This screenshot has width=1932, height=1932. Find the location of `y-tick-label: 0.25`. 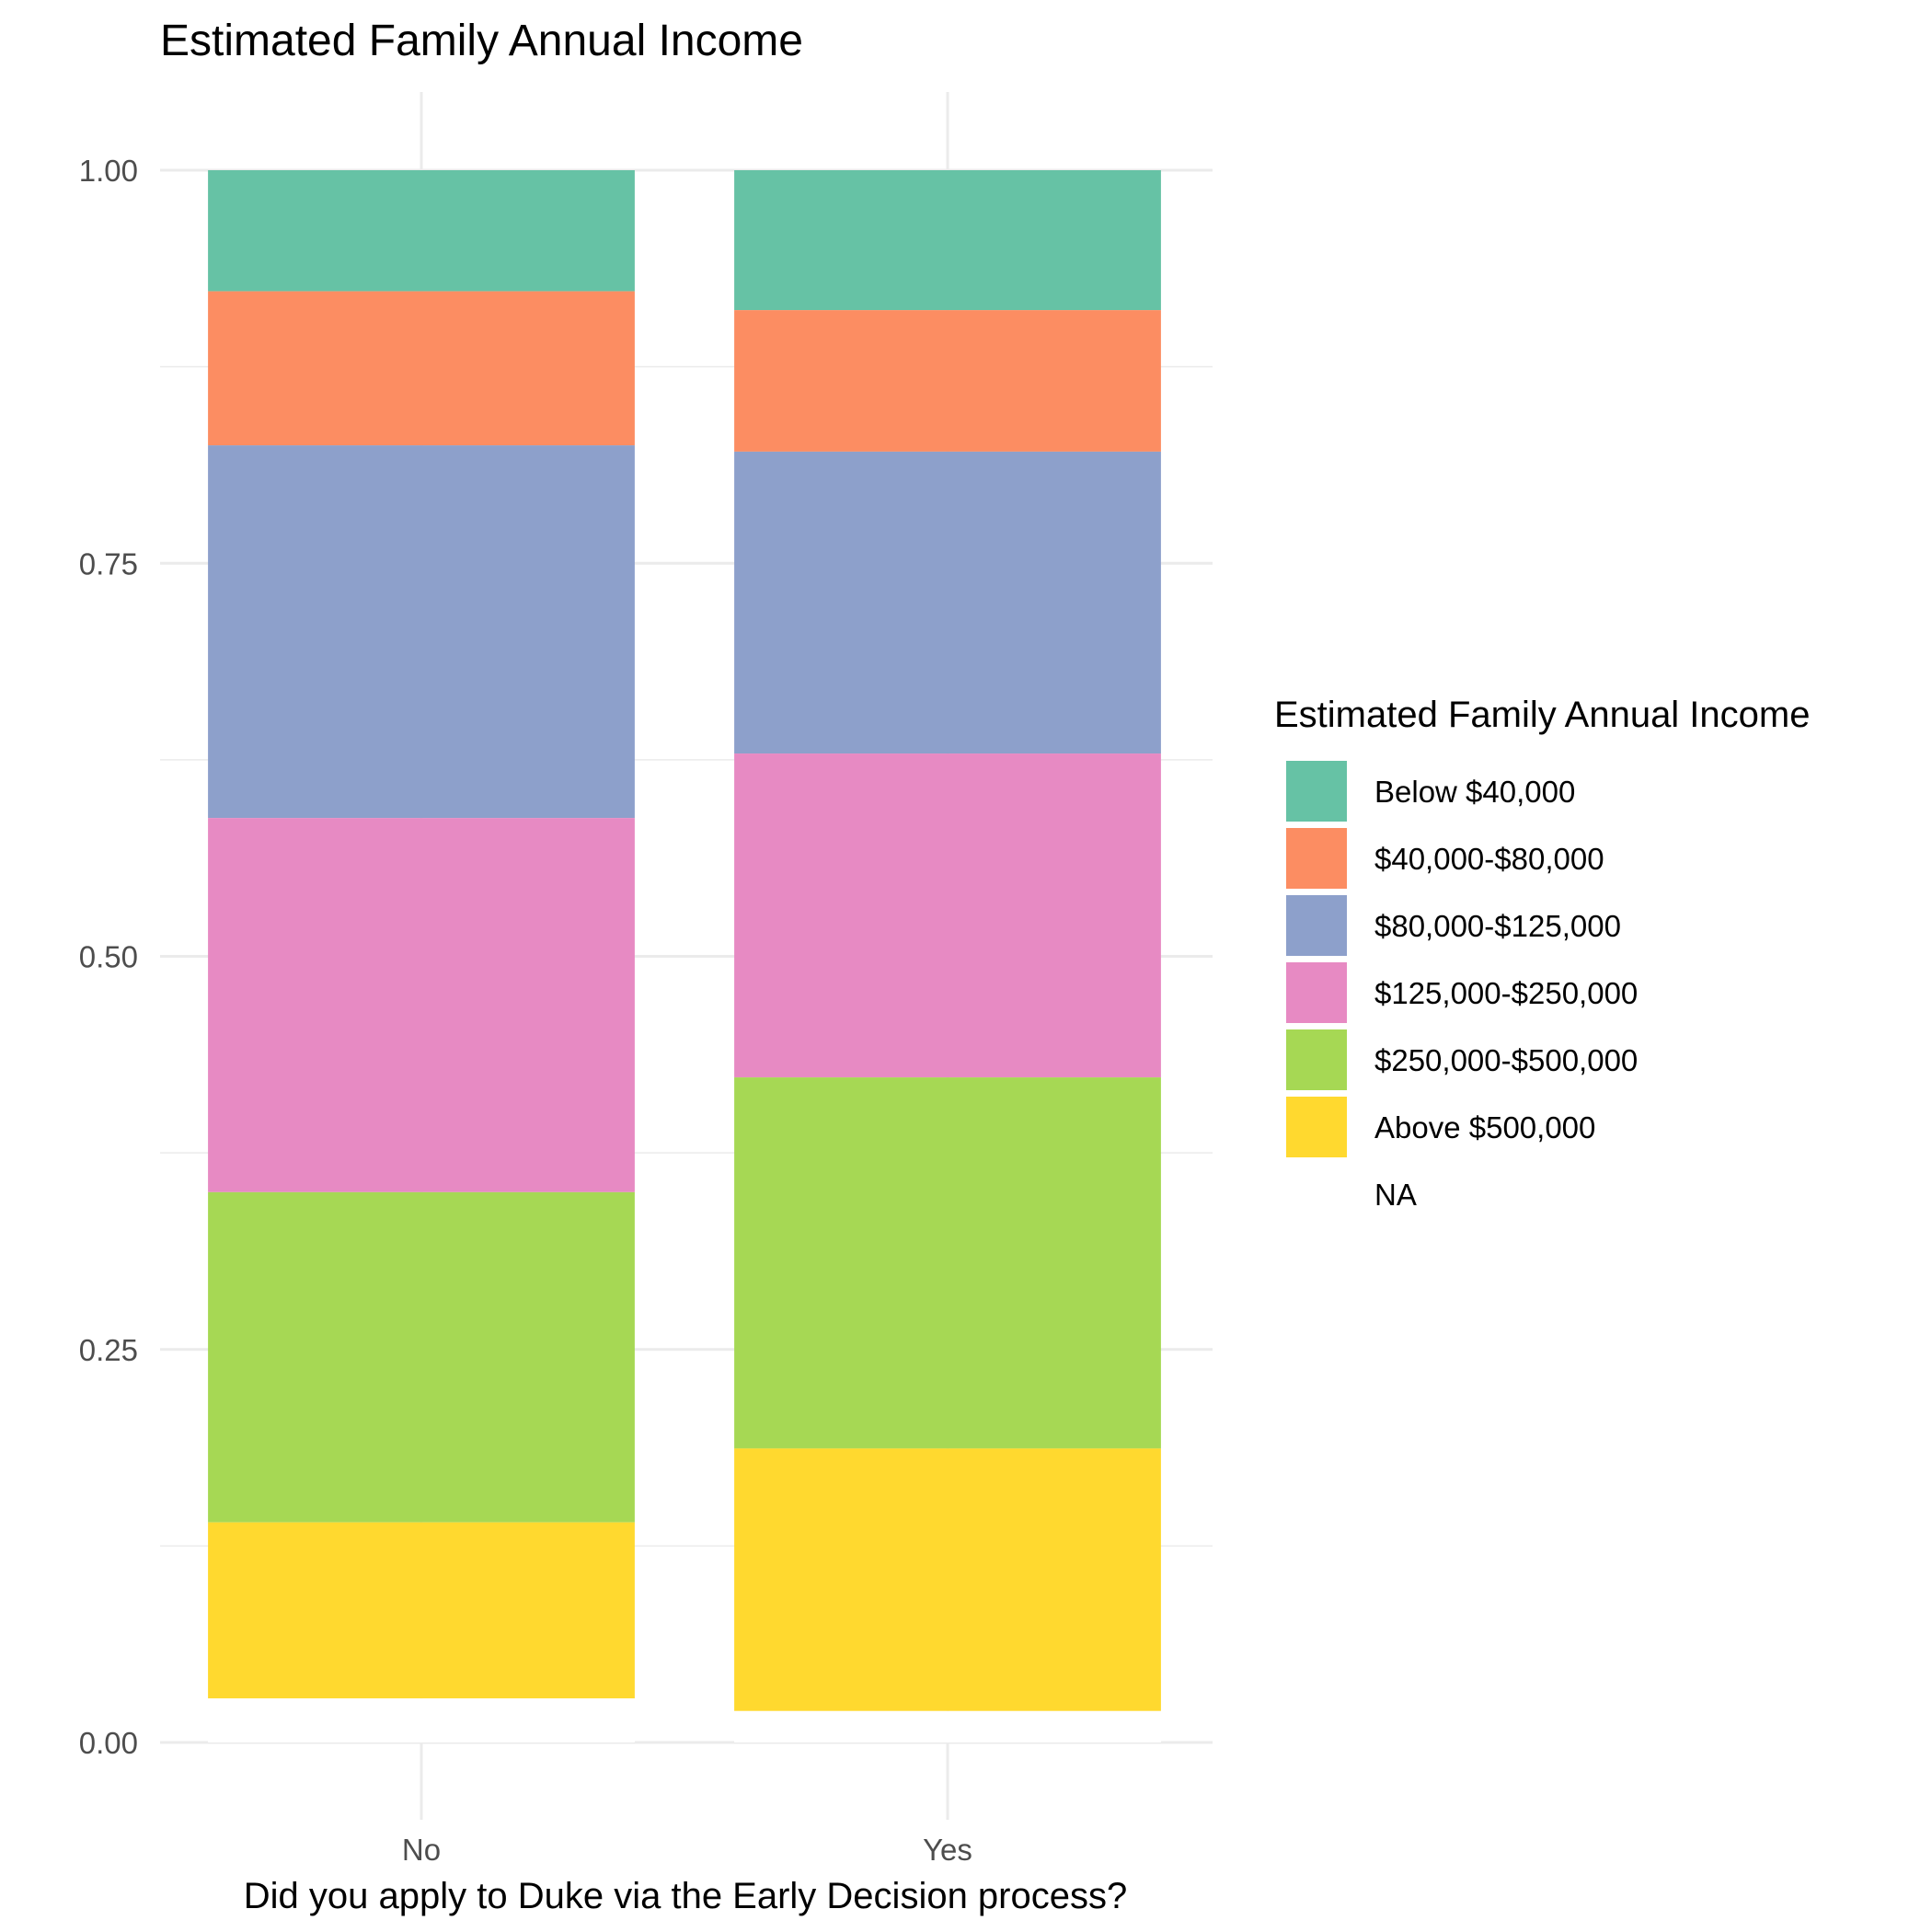

y-tick-label: 0.25 is located at coordinates (108, 1350).